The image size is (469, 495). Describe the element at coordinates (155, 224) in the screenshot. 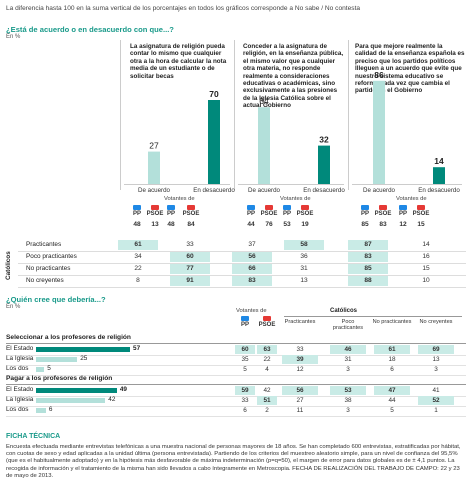

I see `votantes-value: 13` at that location.